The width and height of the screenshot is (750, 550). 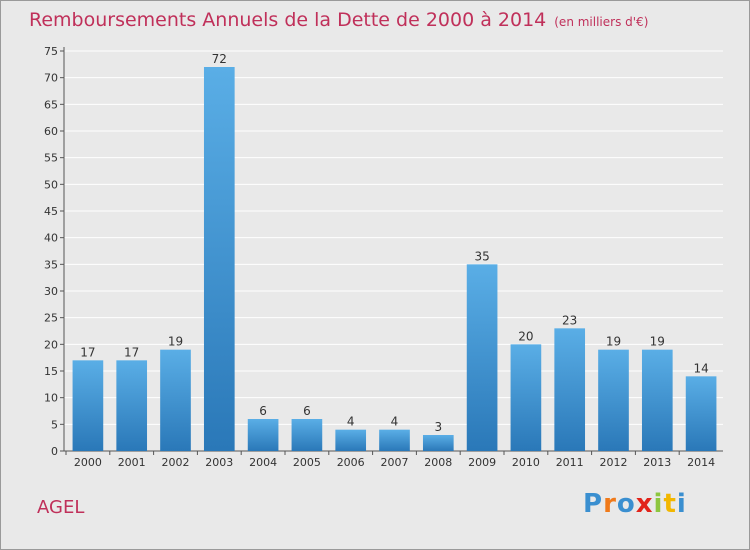 What do you see at coordinates (176, 462) in the screenshot?
I see `x-tick-label: 2002` at bounding box center [176, 462].